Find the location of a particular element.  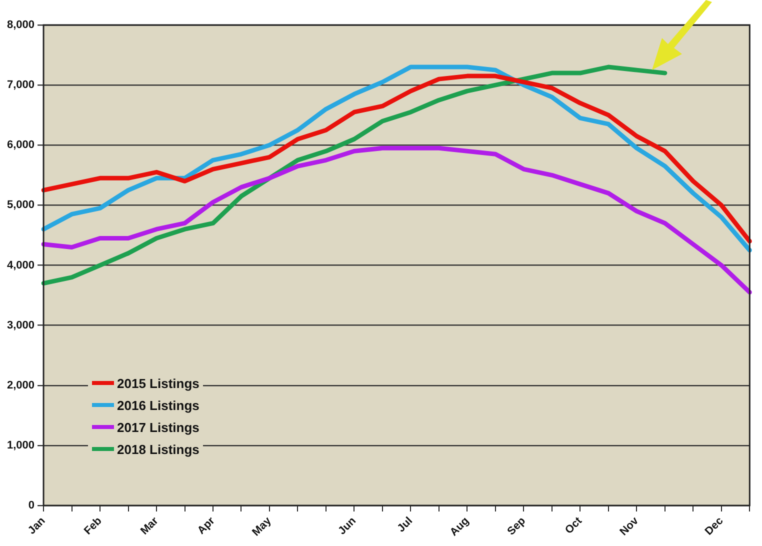

x-tick-label: Jul is located at coordinates (405, 524).